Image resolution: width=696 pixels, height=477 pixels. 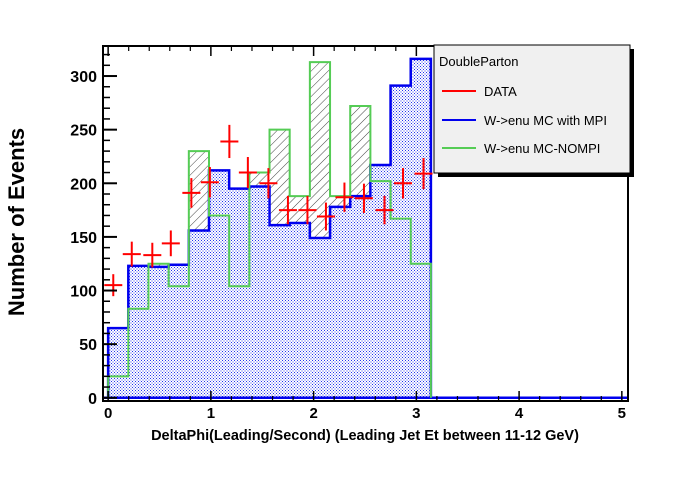 What do you see at coordinates (83, 77) in the screenshot?
I see `y-tick-label: 300` at bounding box center [83, 77].